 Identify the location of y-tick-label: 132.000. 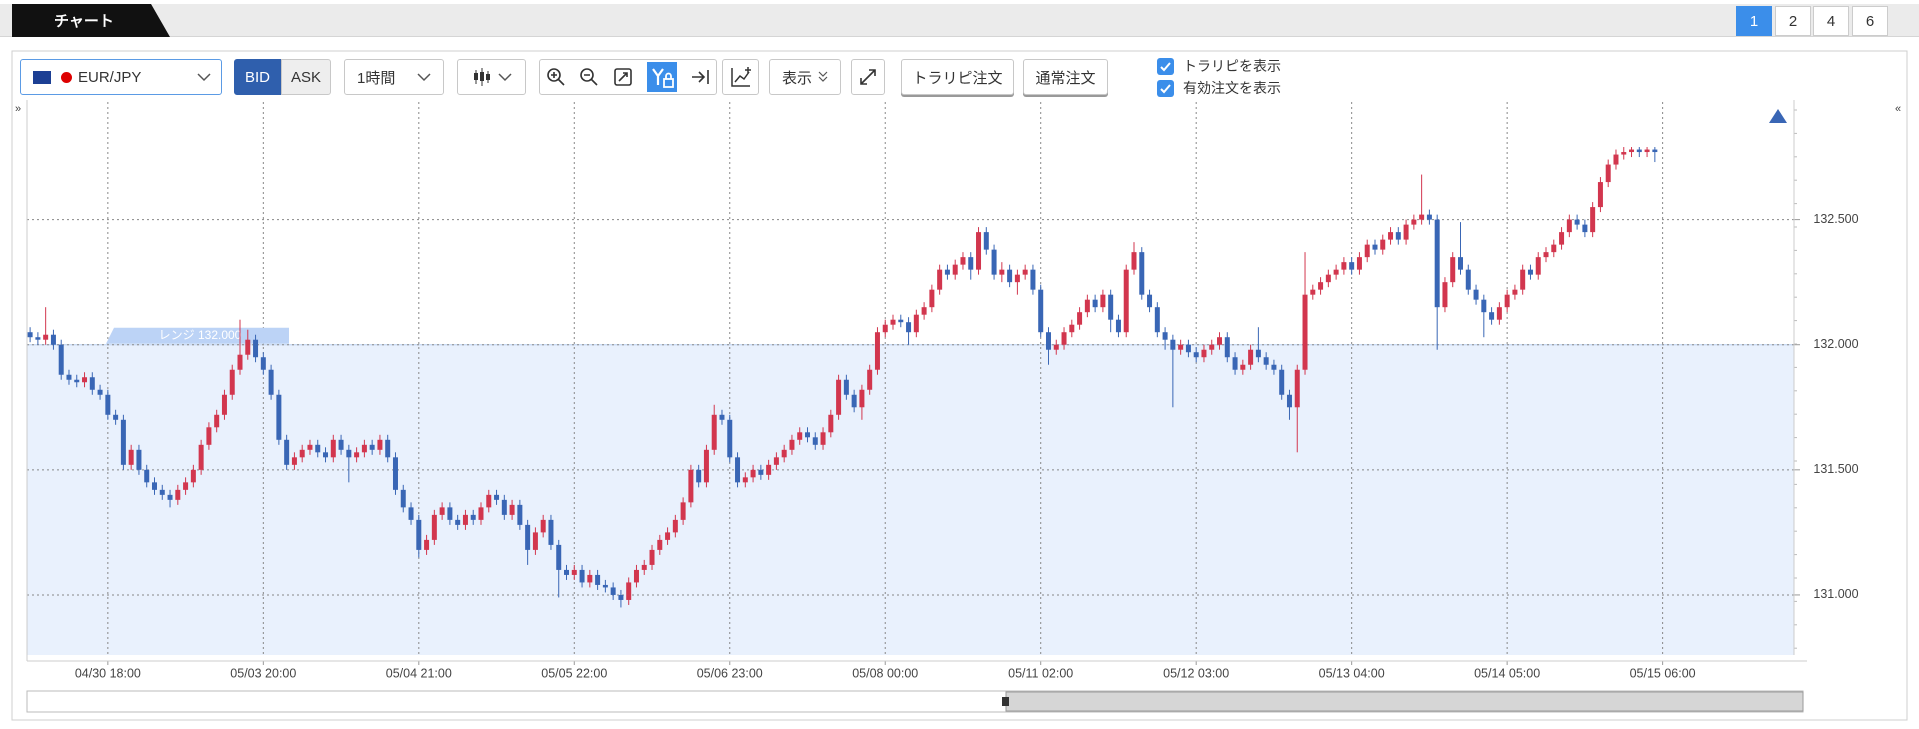
(1835, 344).